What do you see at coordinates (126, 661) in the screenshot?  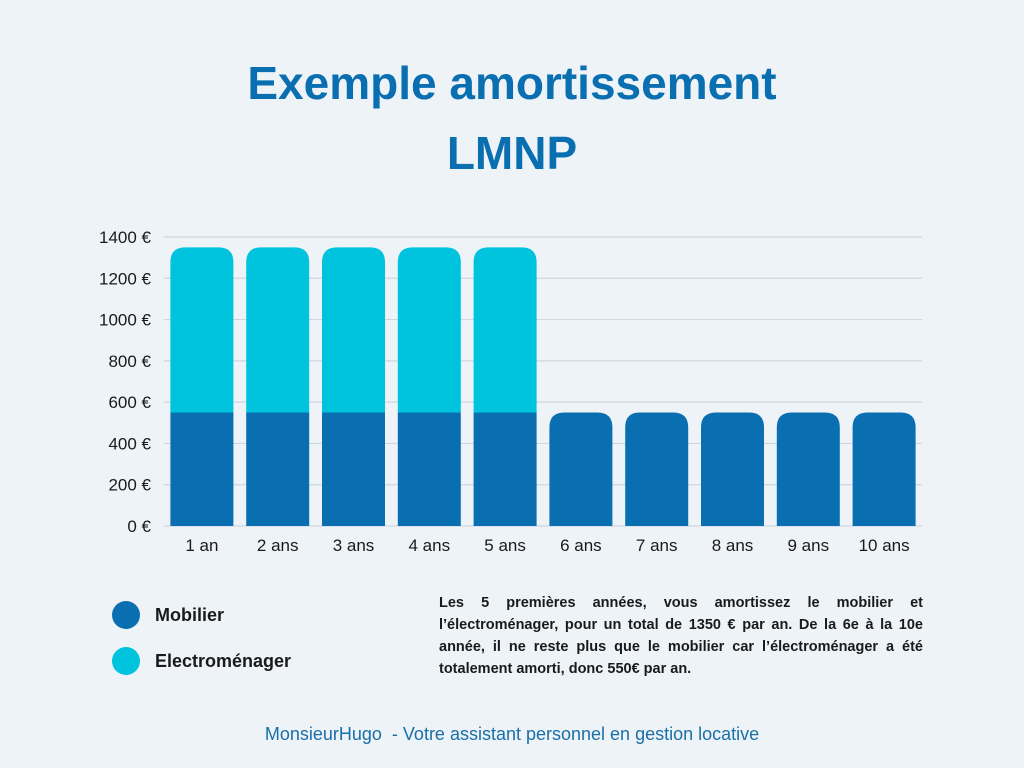 I see `legend-swatch-electromenager` at bounding box center [126, 661].